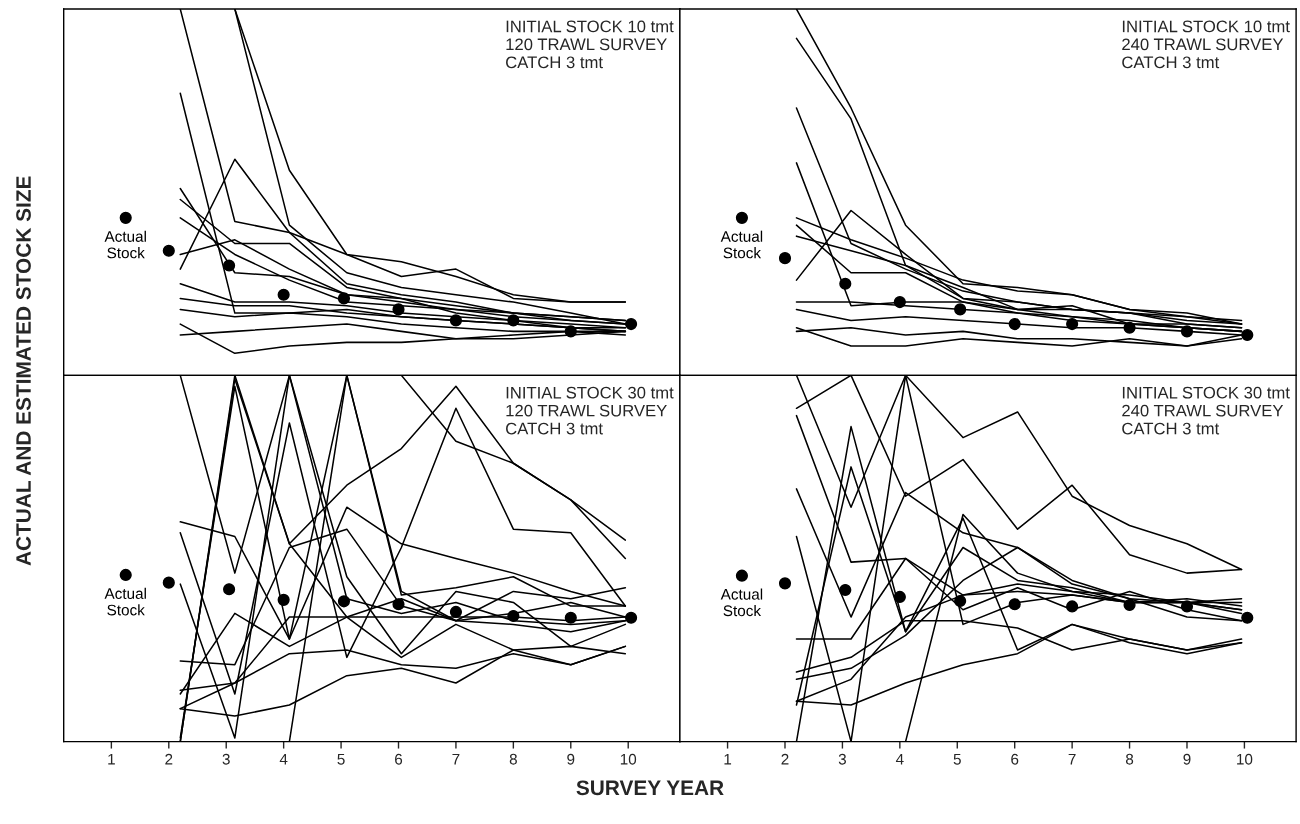  Describe the element at coordinates (650, 788) in the screenshot. I see `x-axis-title: SURVEY YEAR` at that location.